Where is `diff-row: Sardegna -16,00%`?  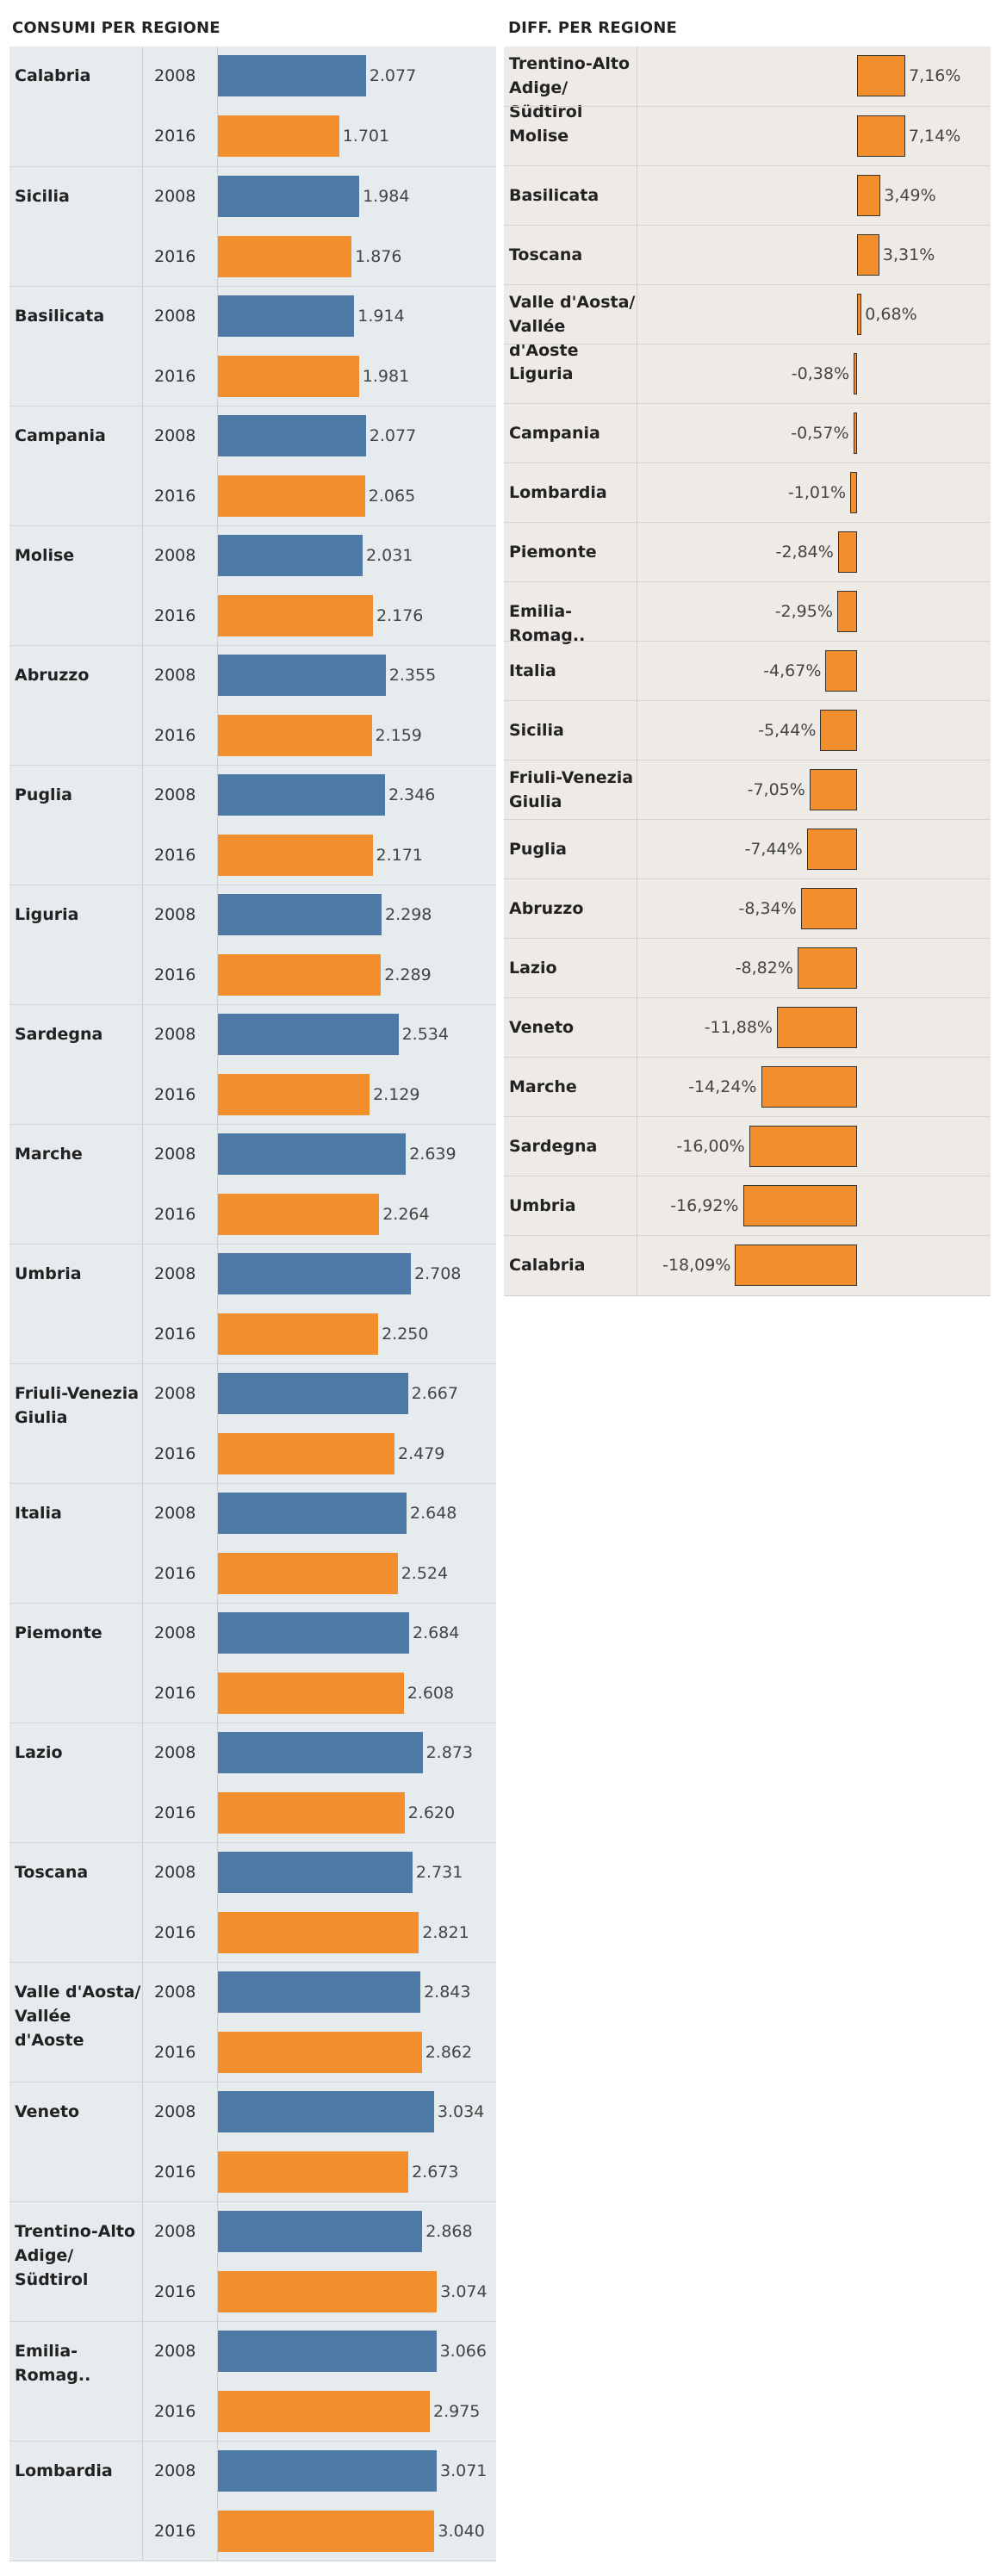
diff-row: Sardegna -16,00% is located at coordinates (747, 1146).